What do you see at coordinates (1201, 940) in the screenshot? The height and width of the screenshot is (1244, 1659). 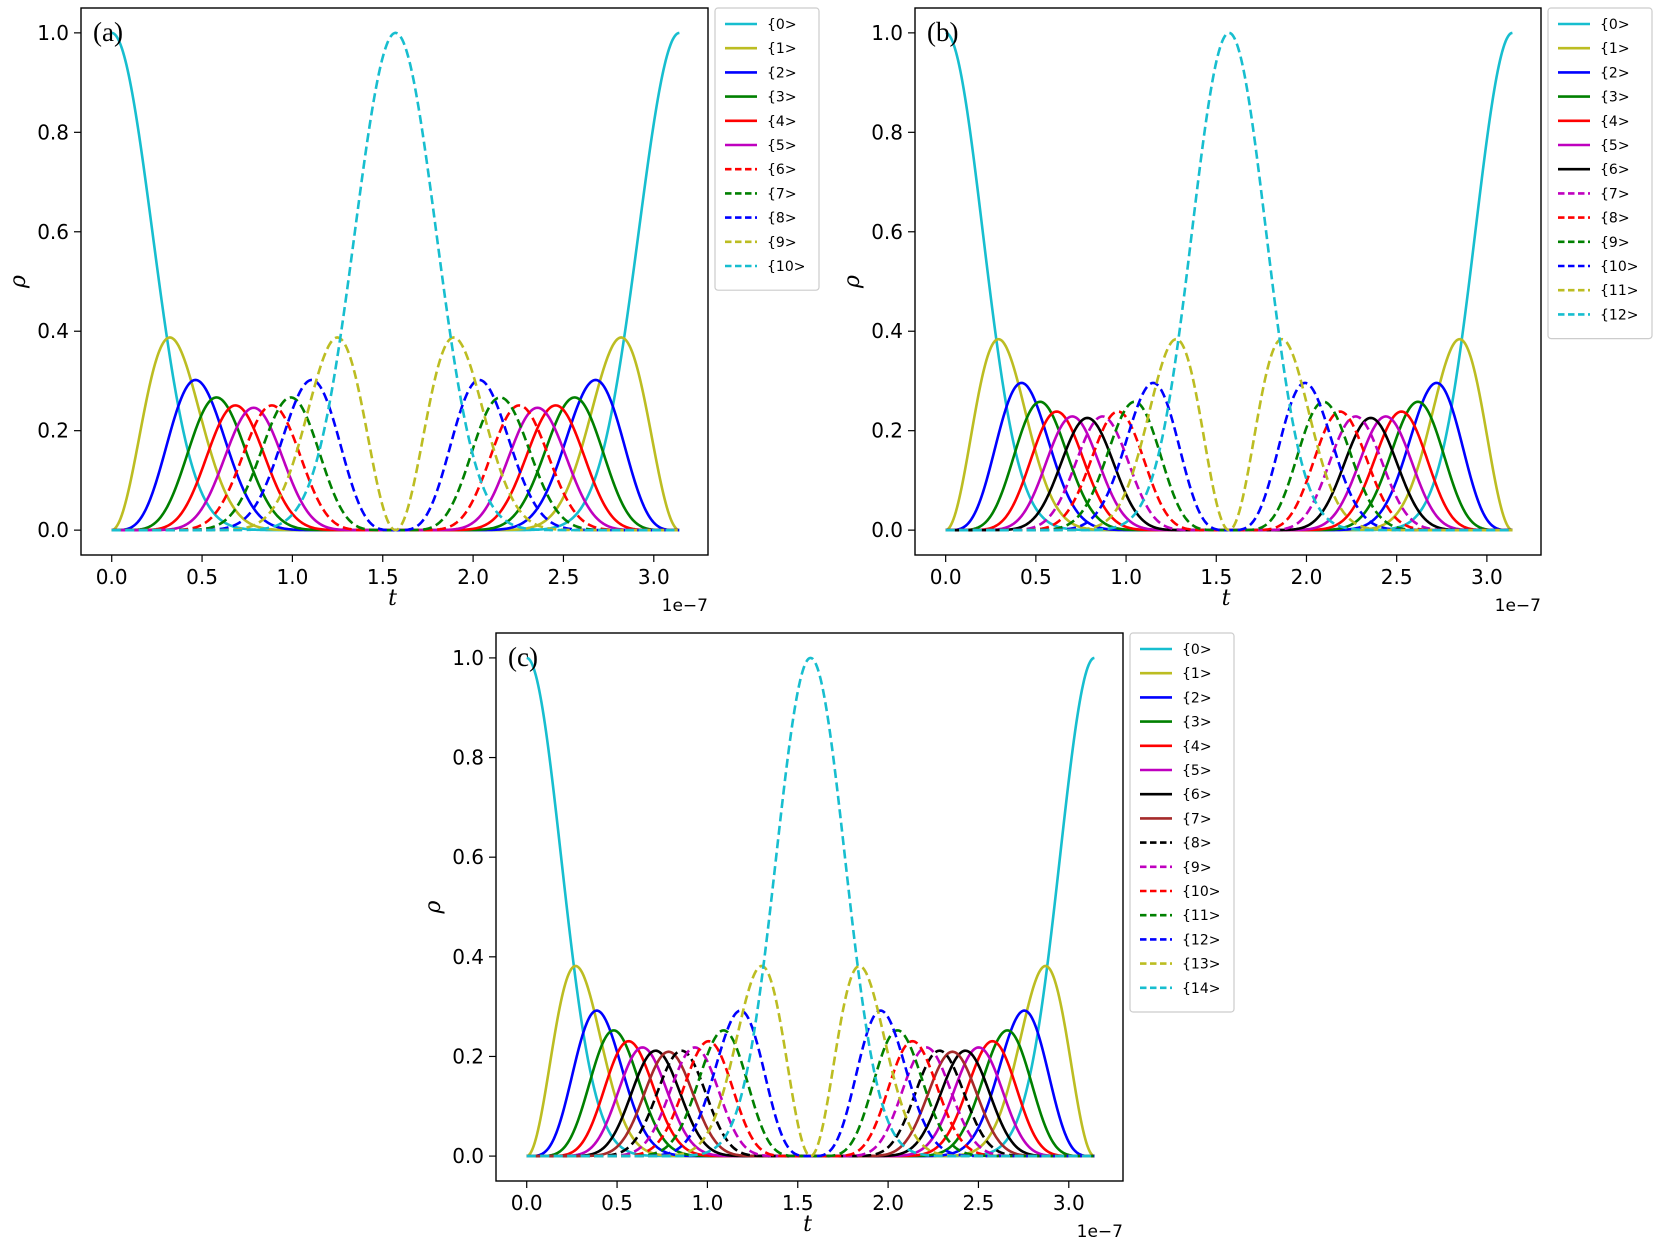 I see `legend-entry: {12>` at bounding box center [1201, 940].